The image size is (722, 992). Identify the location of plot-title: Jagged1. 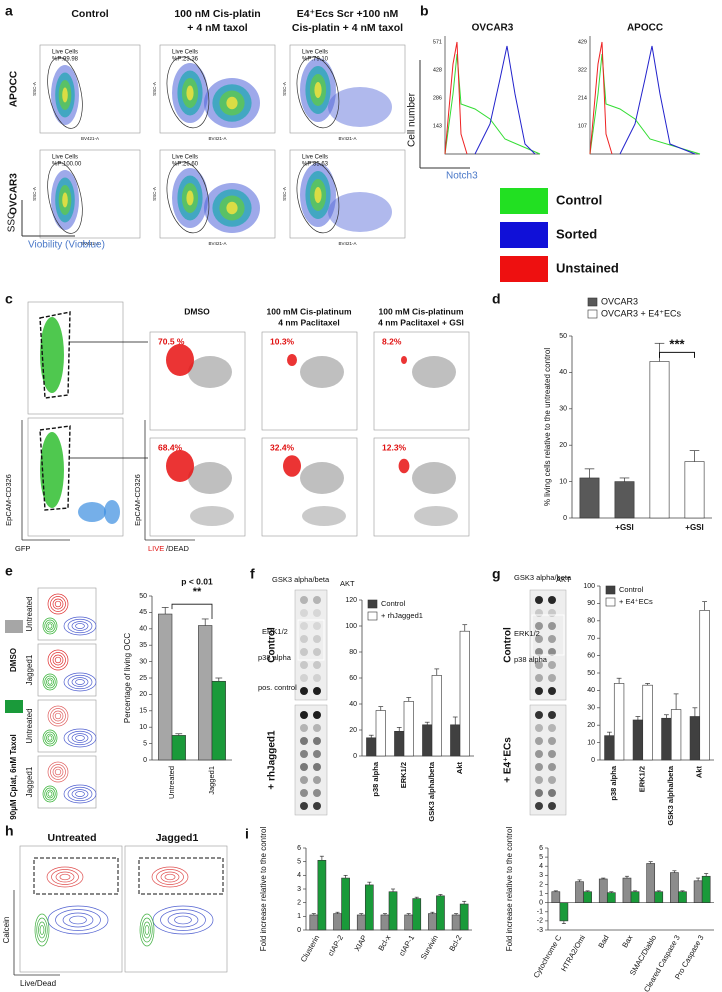
(177, 838).